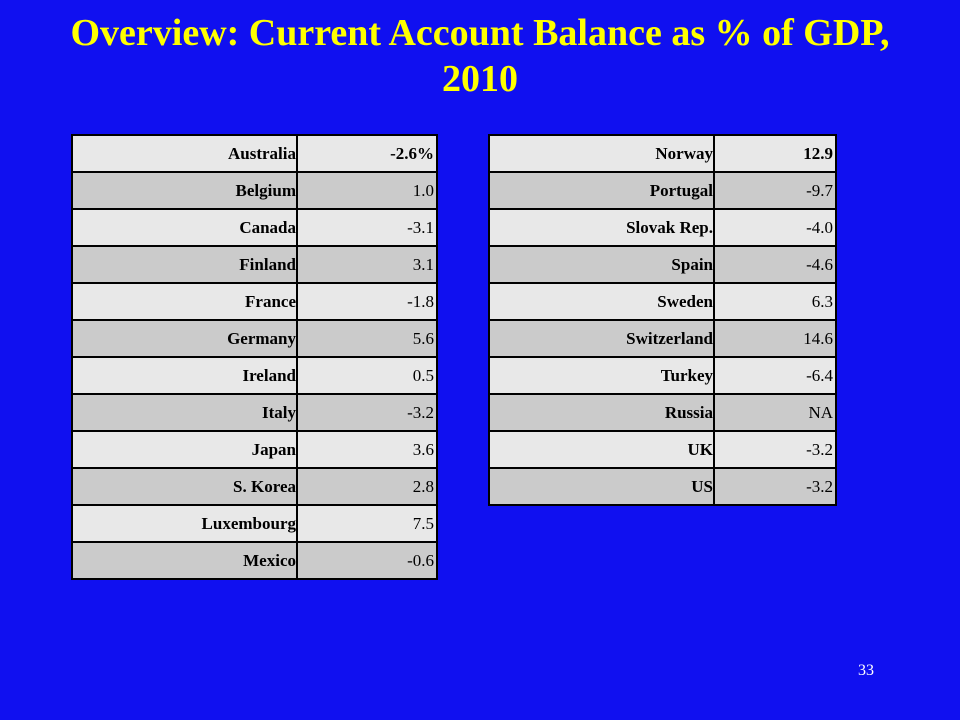  I want to click on country-value: -4.0, so click(775, 227).